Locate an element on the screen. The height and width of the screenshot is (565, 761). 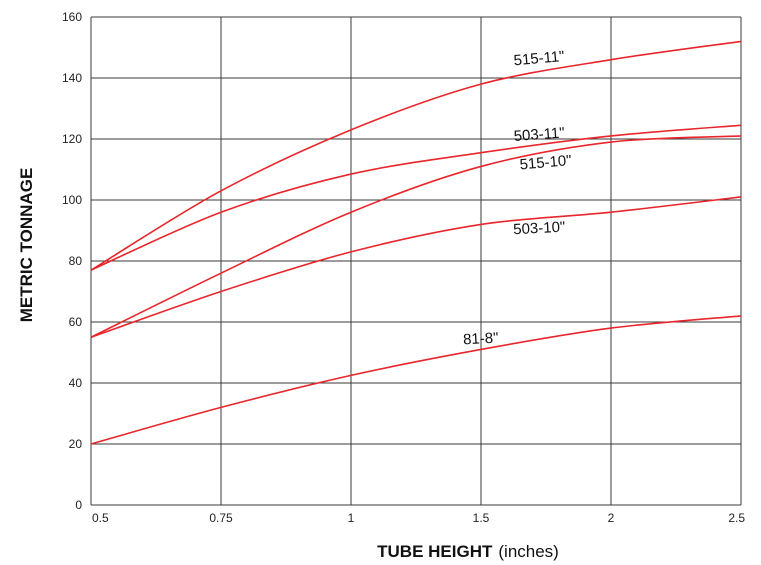
y-tick-label: 20 is located at coordinates (76, 444).